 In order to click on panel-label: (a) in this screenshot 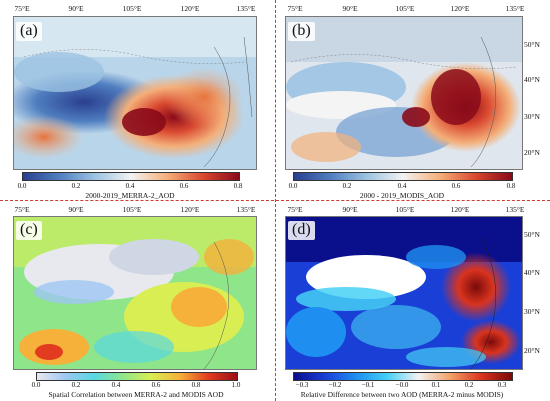, I will do `click(29, 31)`.